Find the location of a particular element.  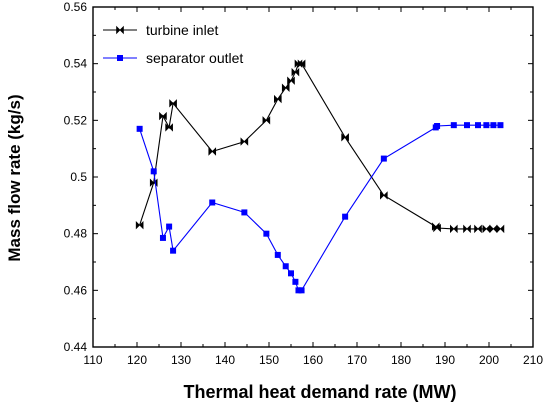

x-tick-label: 200 is located at coordinates (489, 360).